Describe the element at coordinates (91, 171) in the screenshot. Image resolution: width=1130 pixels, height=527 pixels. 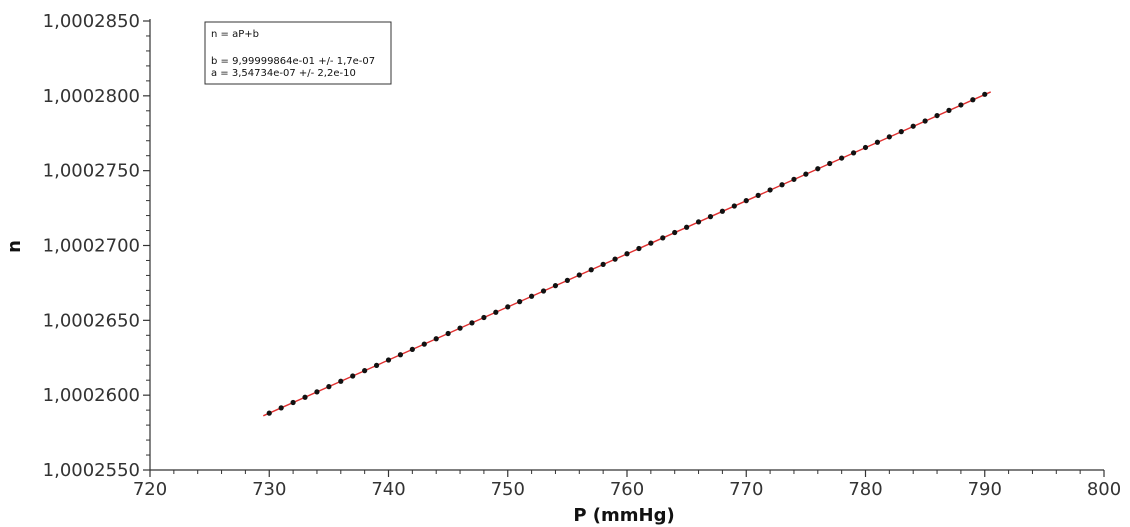
I see `y-tick-label: 1,0002750` at that location.